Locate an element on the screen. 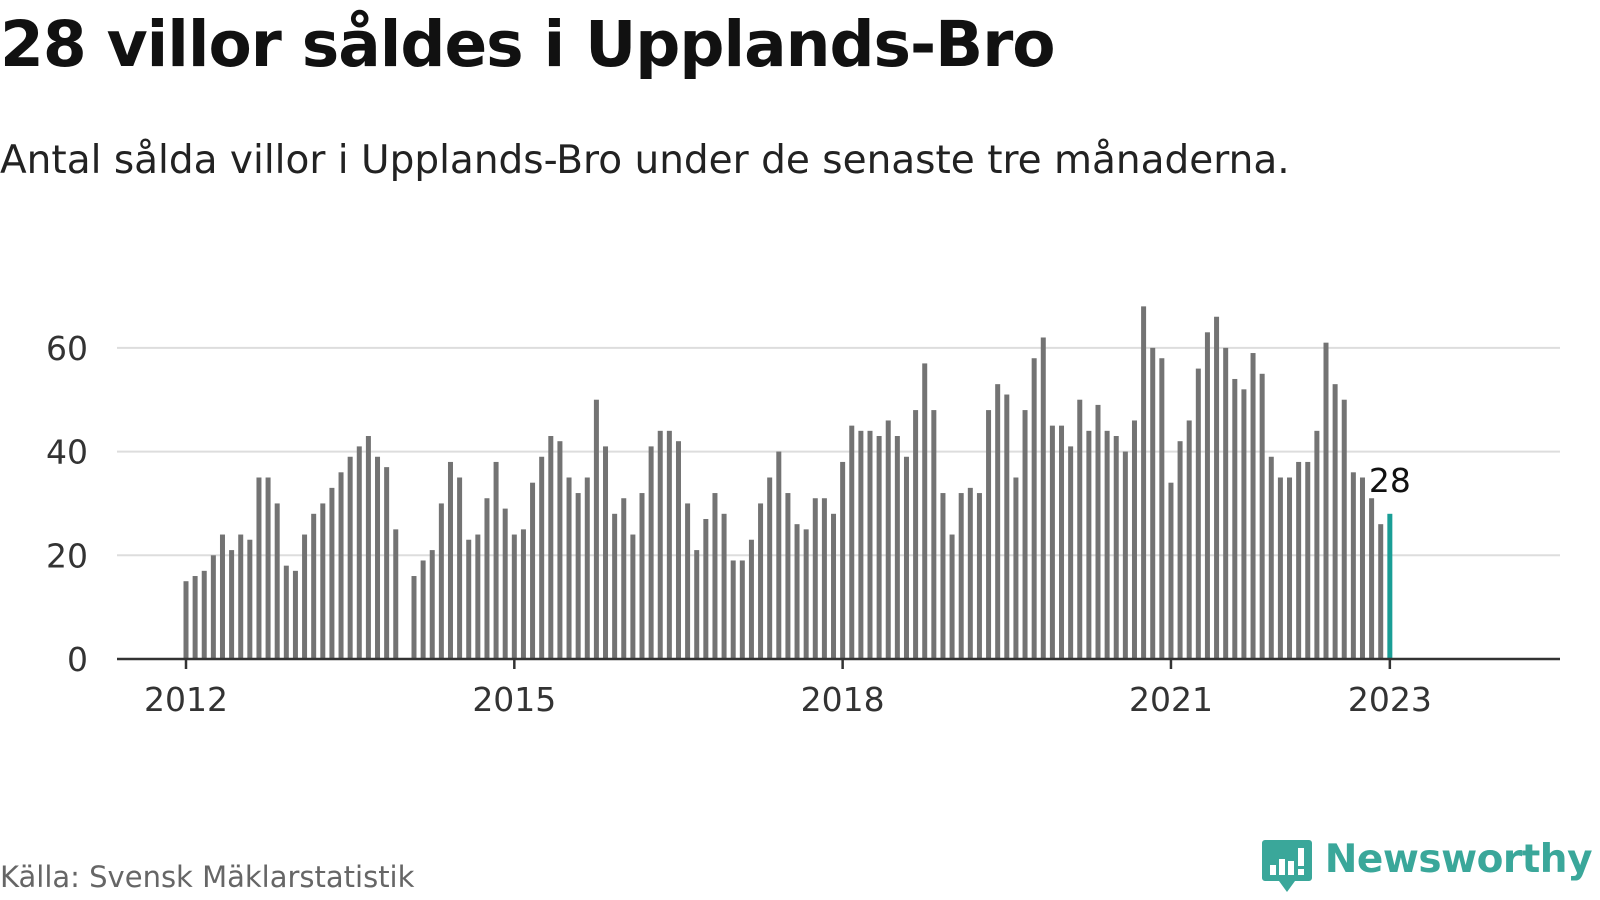 The height and width of the screenshot is (900, 1600). x-axis-ticks: 2012 2015 2018 2021 2023 is located at coordinates (788, 689).